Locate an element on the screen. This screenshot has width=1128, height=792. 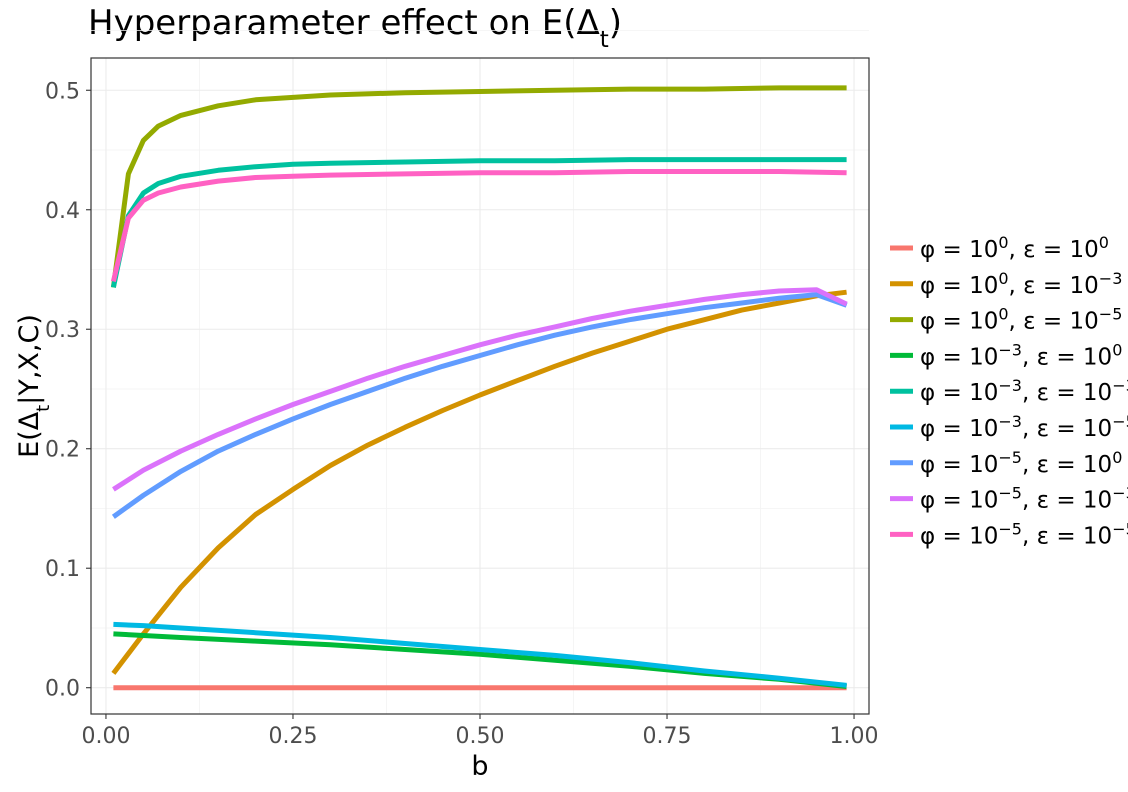
x-axis-ticks: 0.00 0.25 0.50 0.75 1.00 is located at coordinates (480, 731).